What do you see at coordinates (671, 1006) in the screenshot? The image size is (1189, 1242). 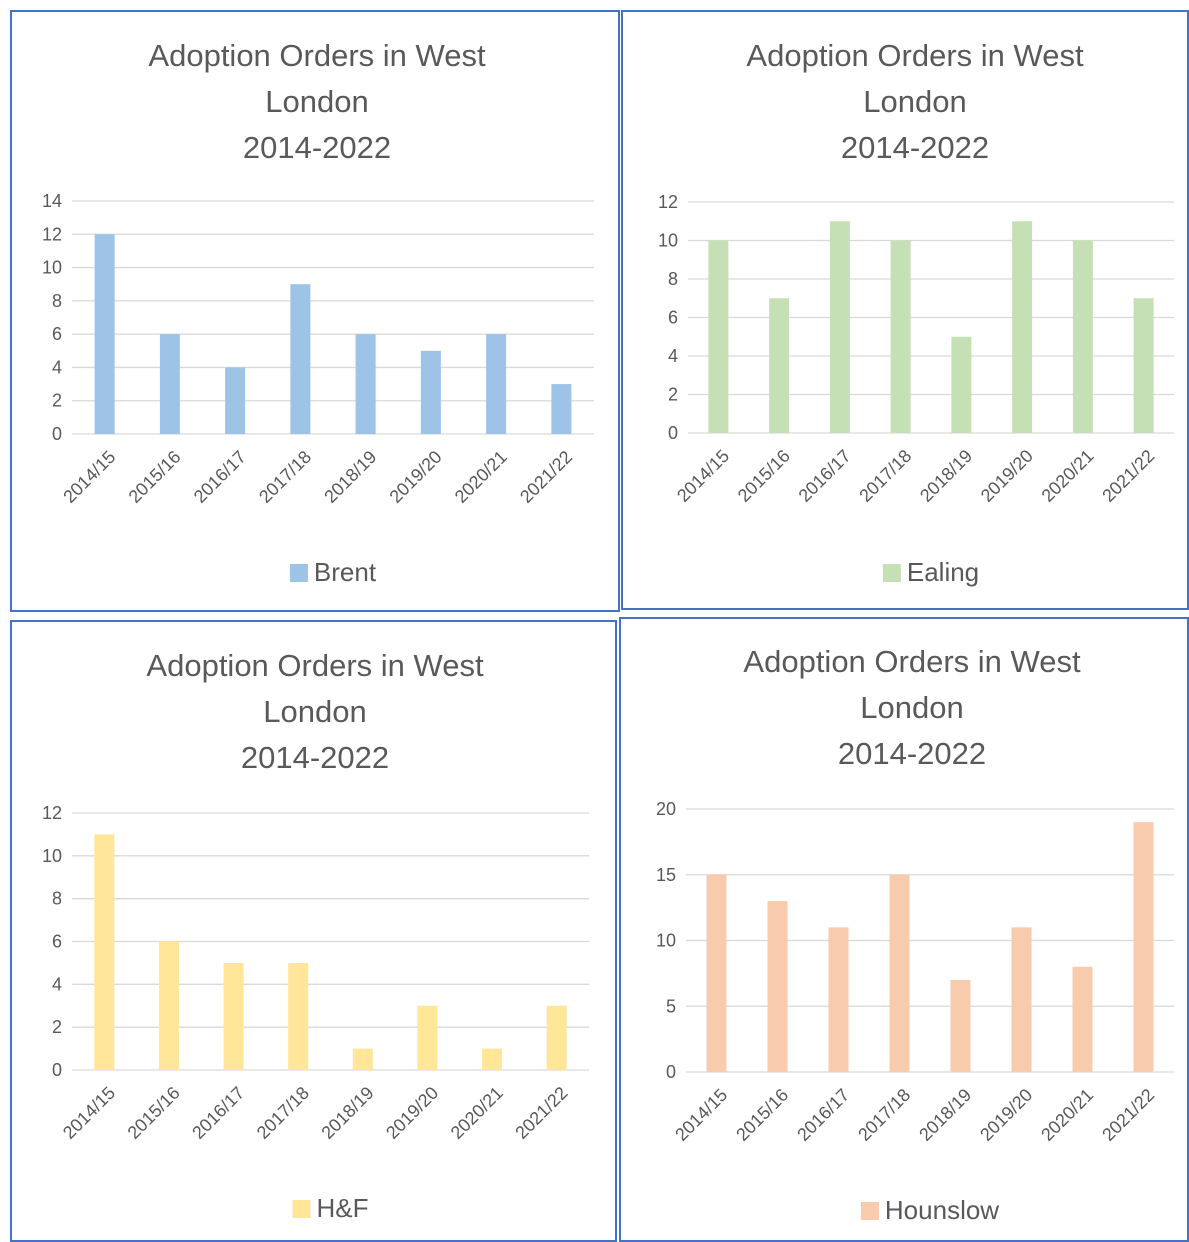 I see `y-tick-label: 5` at bounding box center [671, 1006].